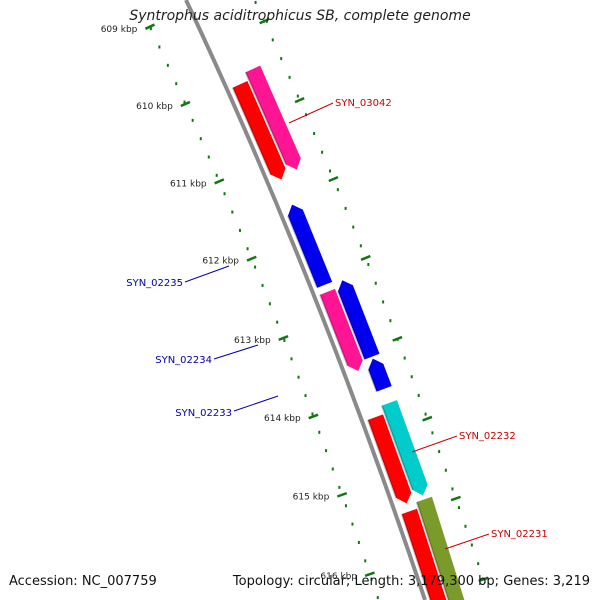 This screenshot has height=600, width=600. What do you see at coordinates (203, 413) in the screenshot?
I see `gene-label: SYN_02233` at bounding box center [203, 413].